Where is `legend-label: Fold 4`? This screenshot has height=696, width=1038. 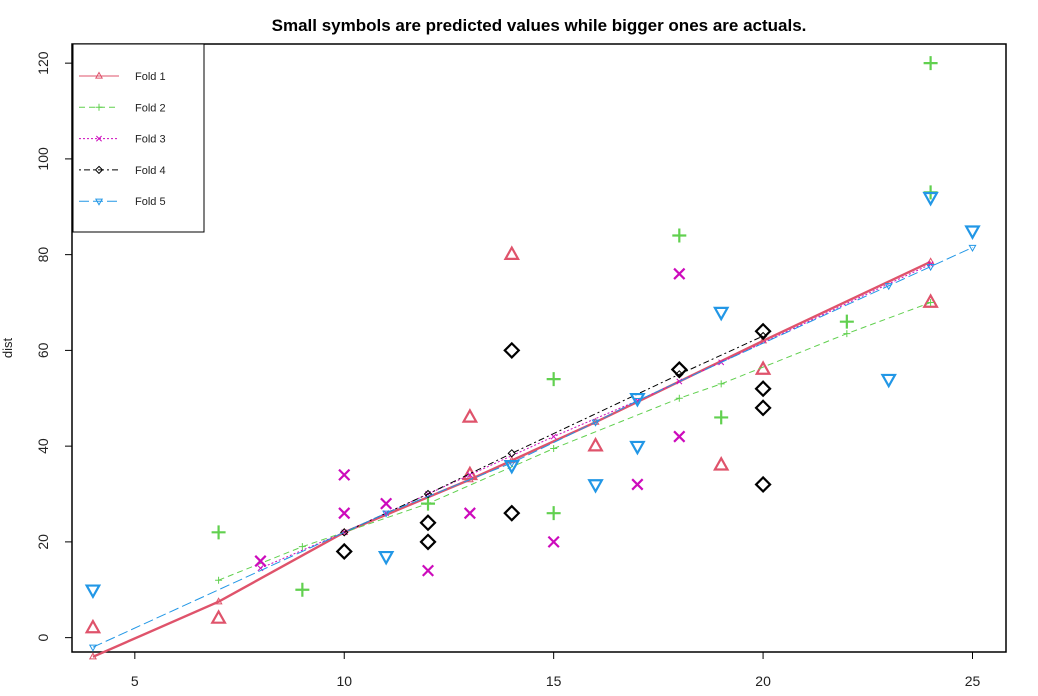 legend-label: Fold 4 is located at coordinates (150, 171).